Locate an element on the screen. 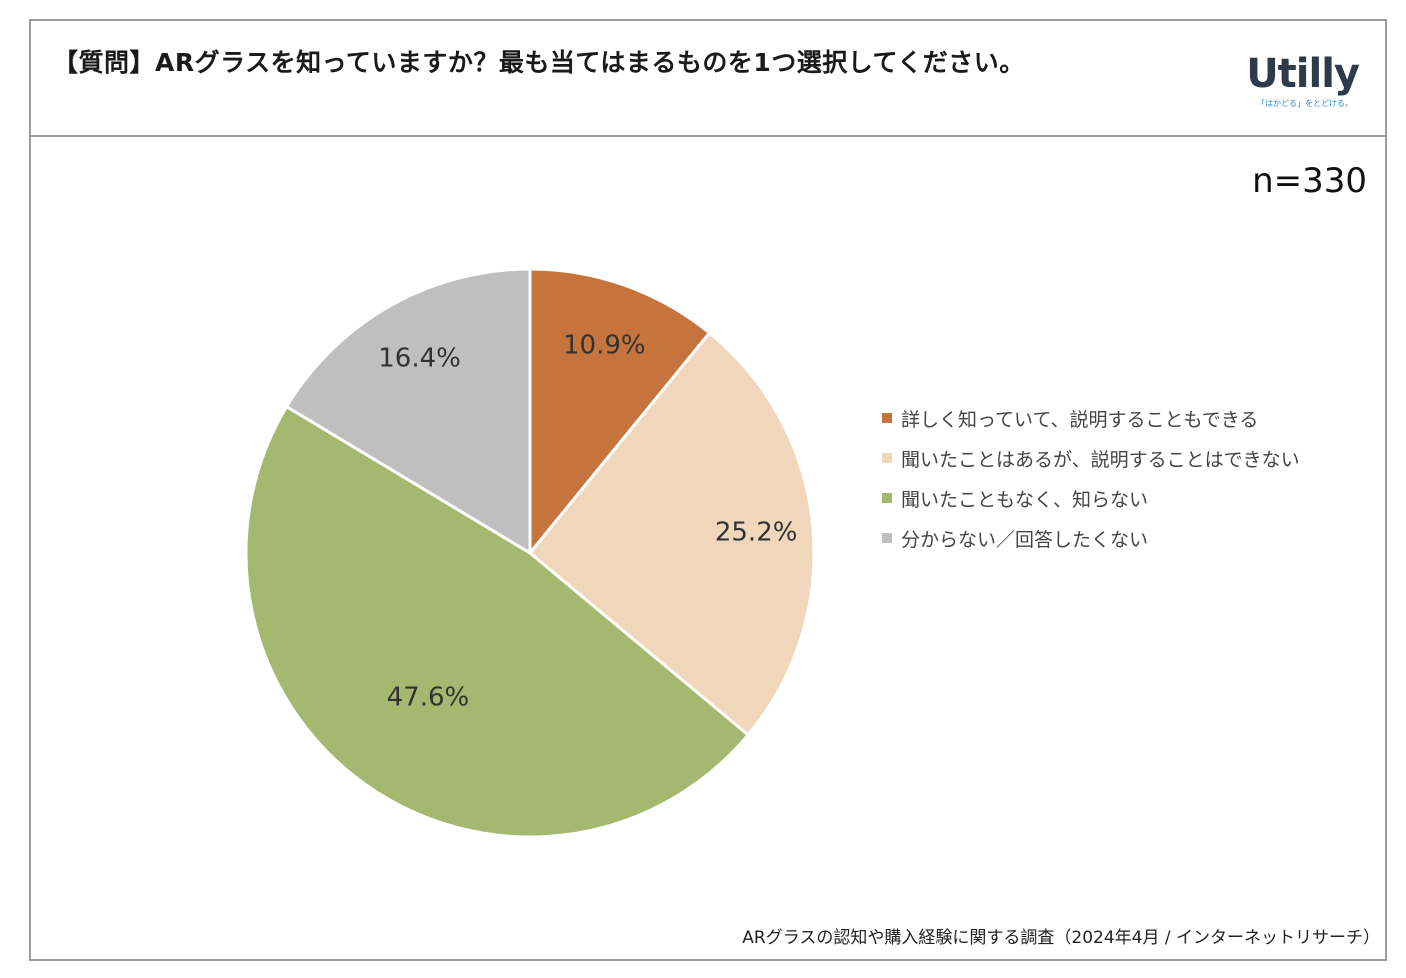 The height and width of the screenshot is (978, 1406). logo-tagline: 「はかどる」をとどける。 is located at coordinates (1305, 103).